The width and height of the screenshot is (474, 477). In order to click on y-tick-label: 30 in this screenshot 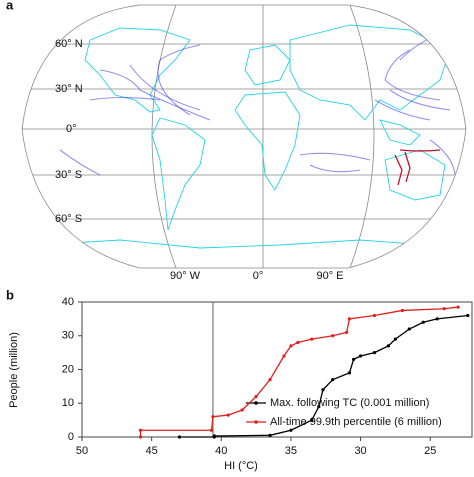, I will do `click(68, 336)`.